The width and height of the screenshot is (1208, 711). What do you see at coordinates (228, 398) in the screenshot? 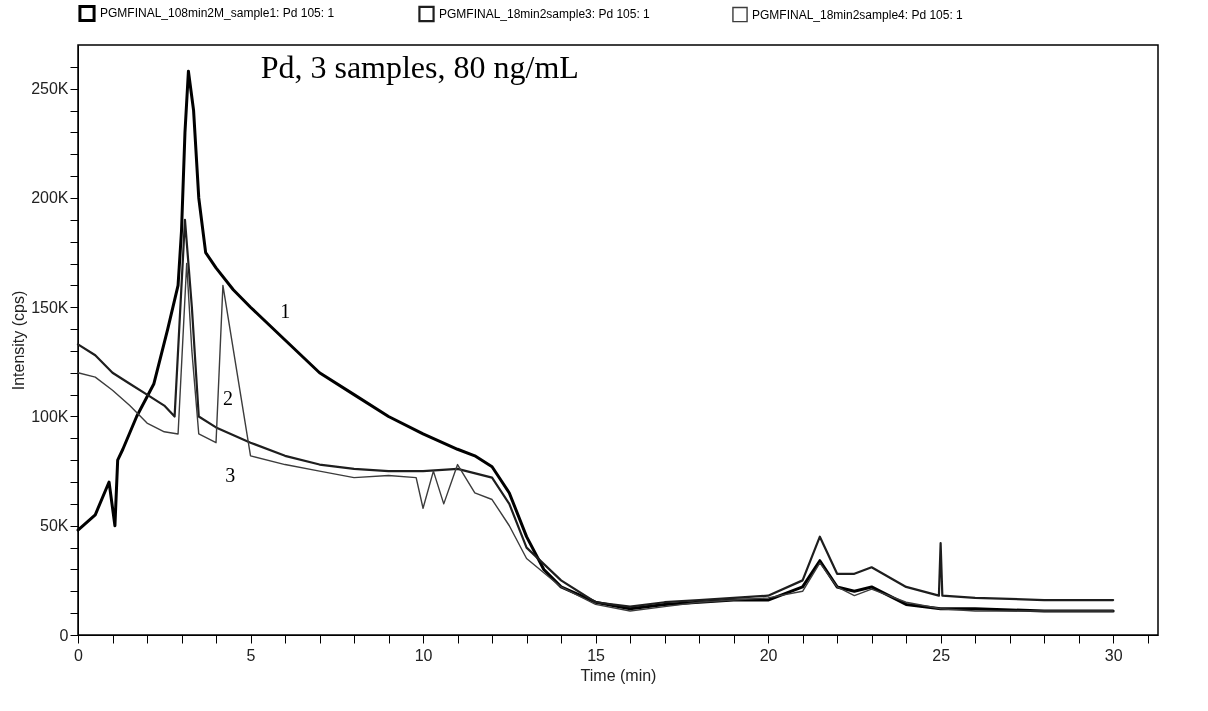
I see `annotation: 2` at bounding box center [228, 398].